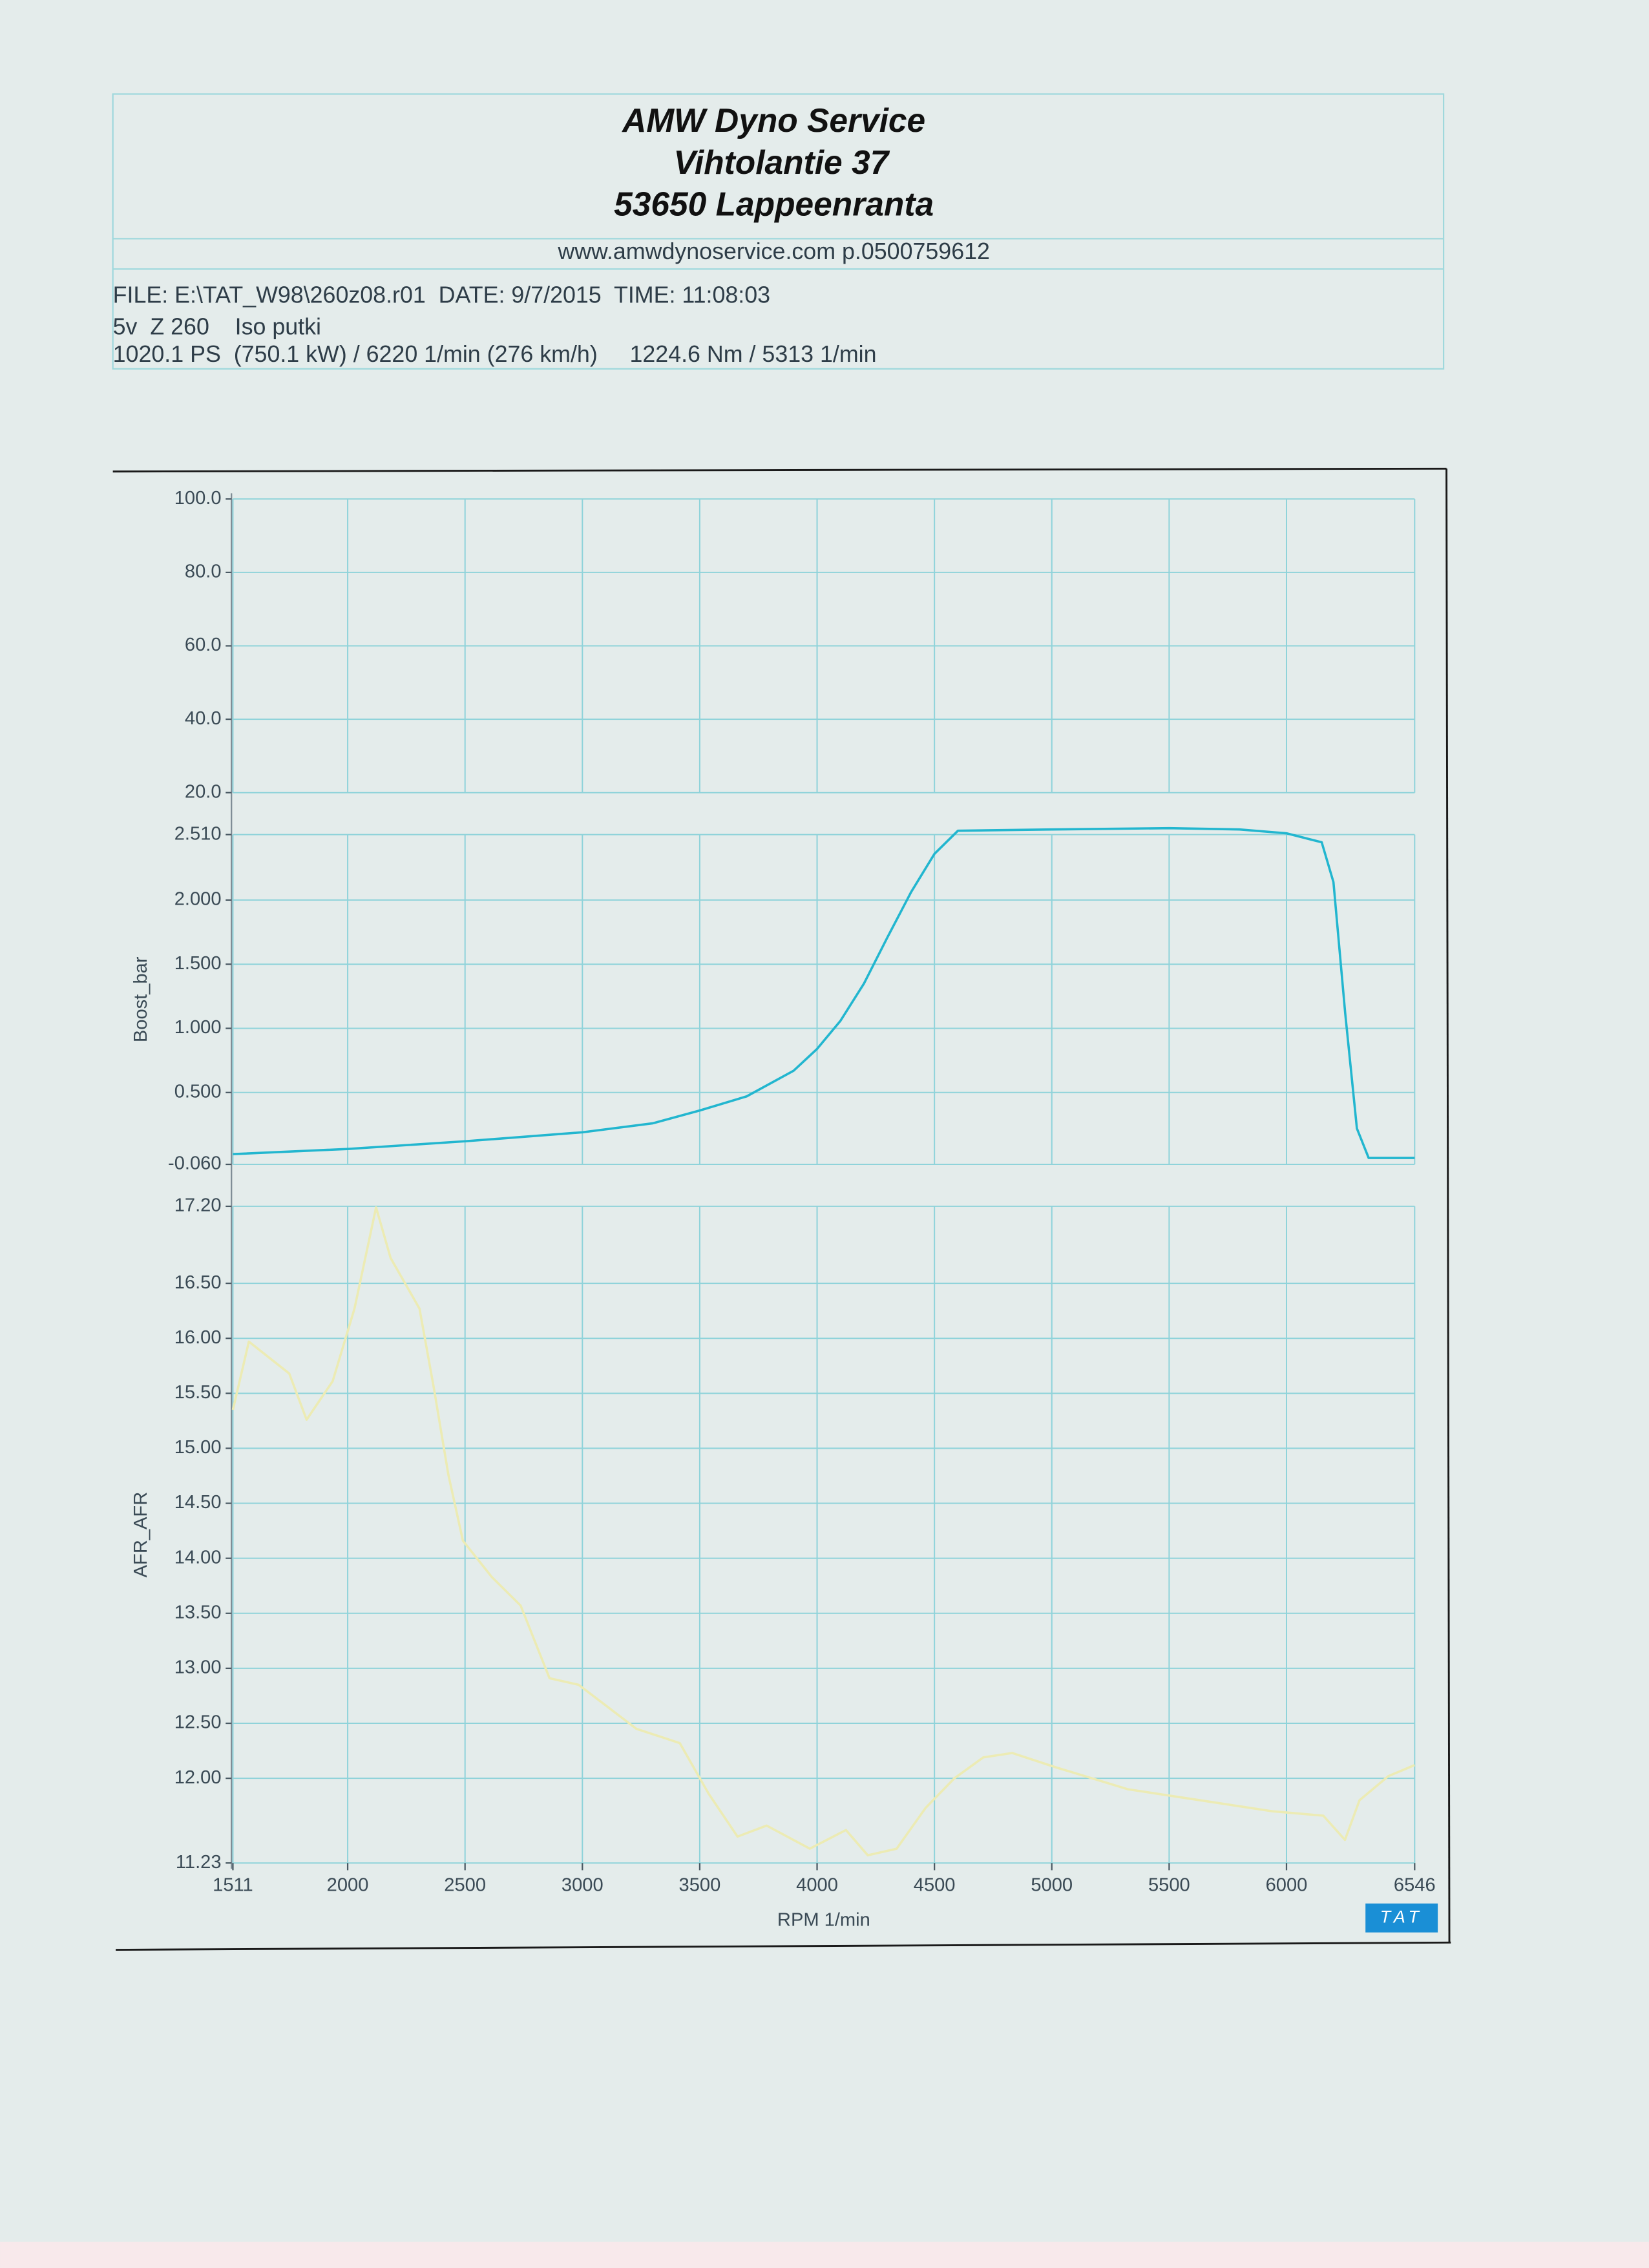 The height and width of the screenshot is (2268, 1649). Describe the element at coordinates (233, 1885) in the screenshot. I see `x-tick-label: 1511` at that location.